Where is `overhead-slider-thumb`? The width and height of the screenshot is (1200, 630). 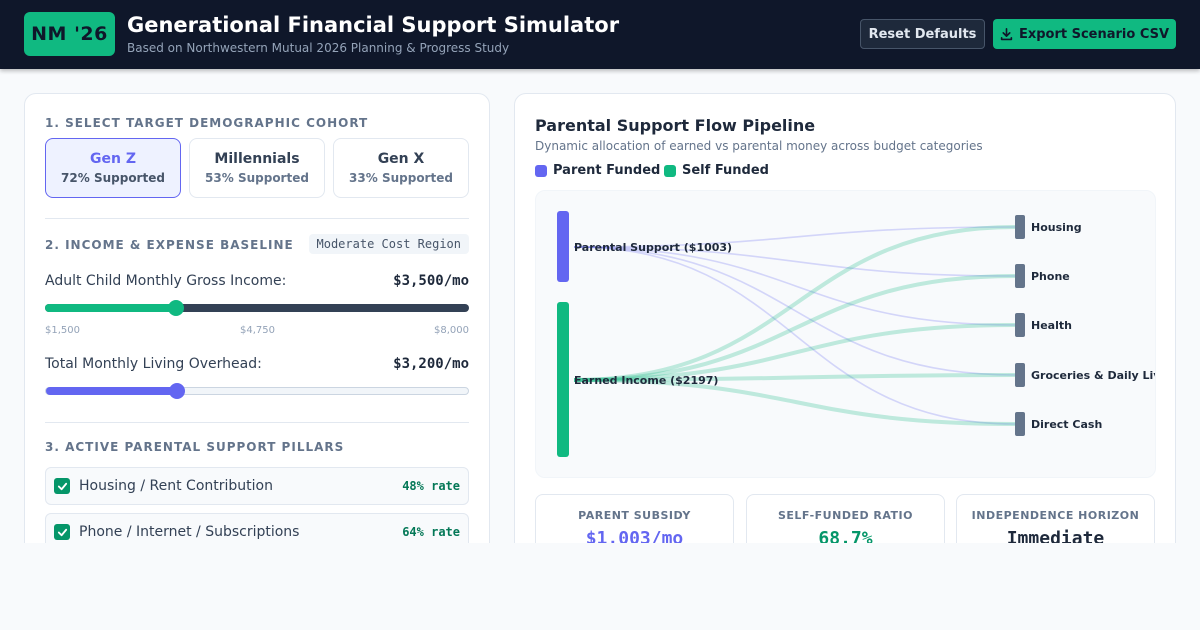
overhead-slider-thumb is located at coordinates (177, 391).